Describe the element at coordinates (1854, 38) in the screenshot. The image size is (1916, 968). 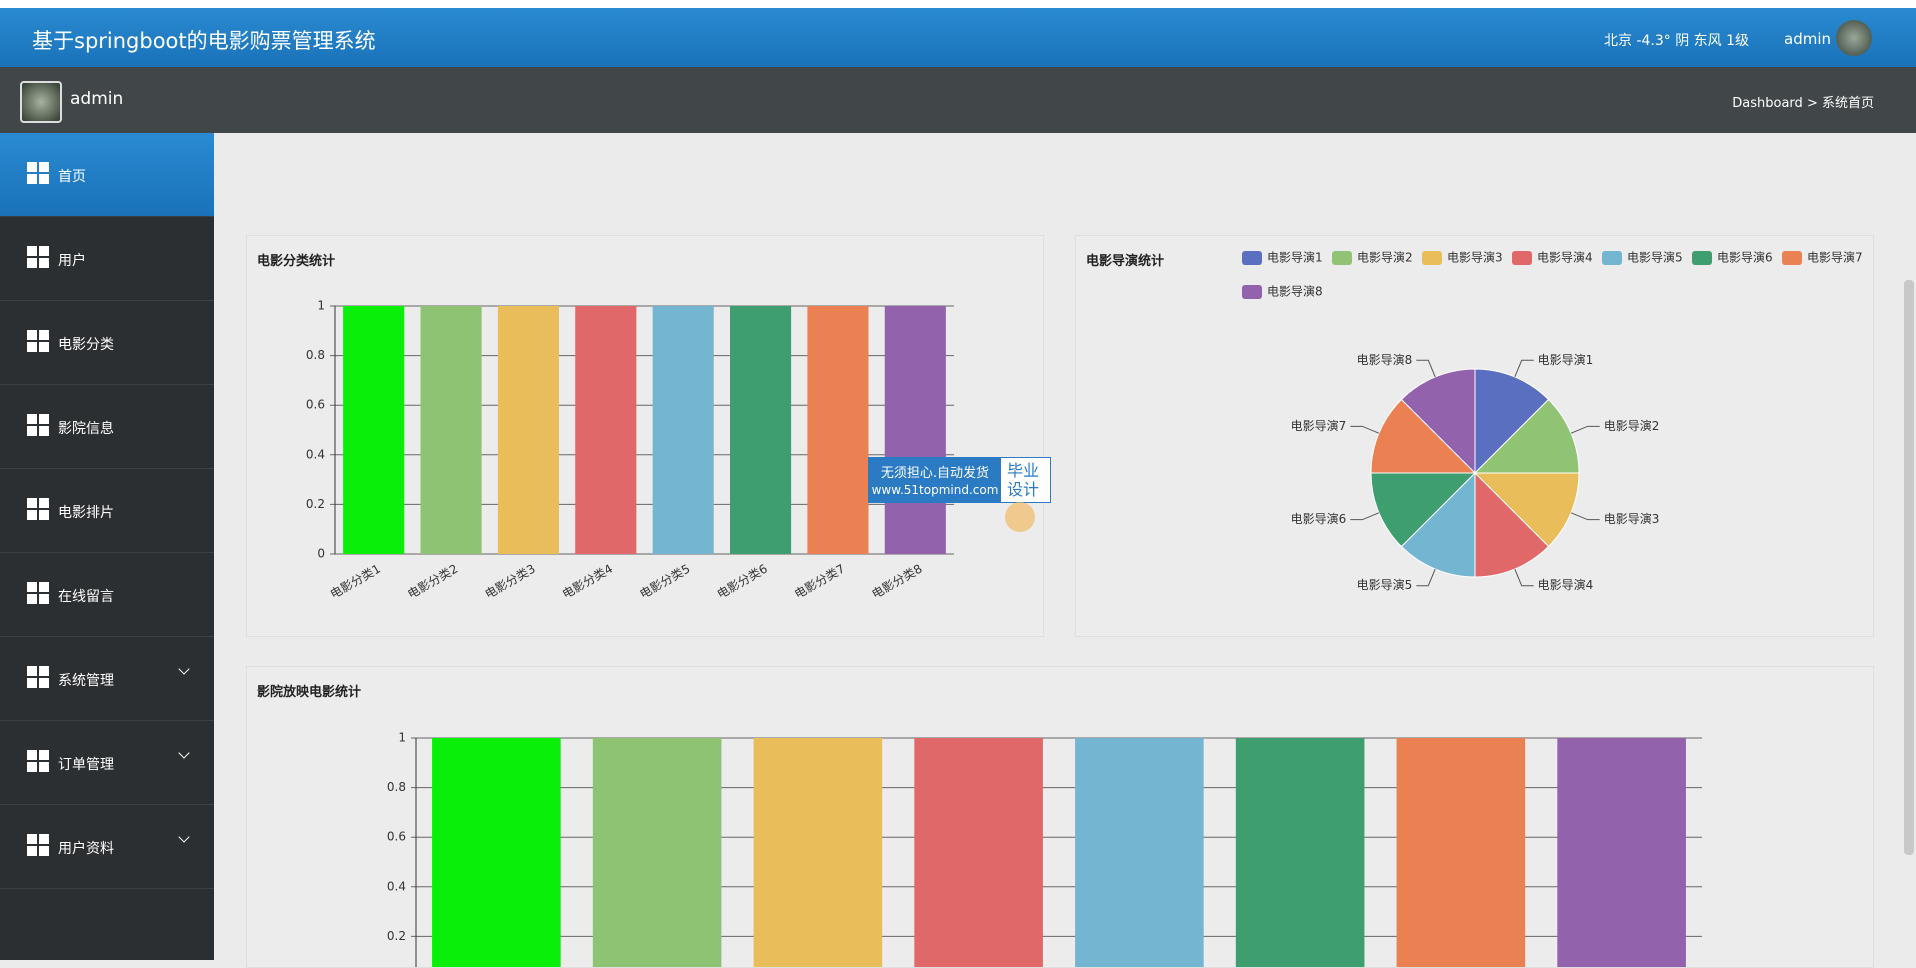
I see `avatar` at that location.